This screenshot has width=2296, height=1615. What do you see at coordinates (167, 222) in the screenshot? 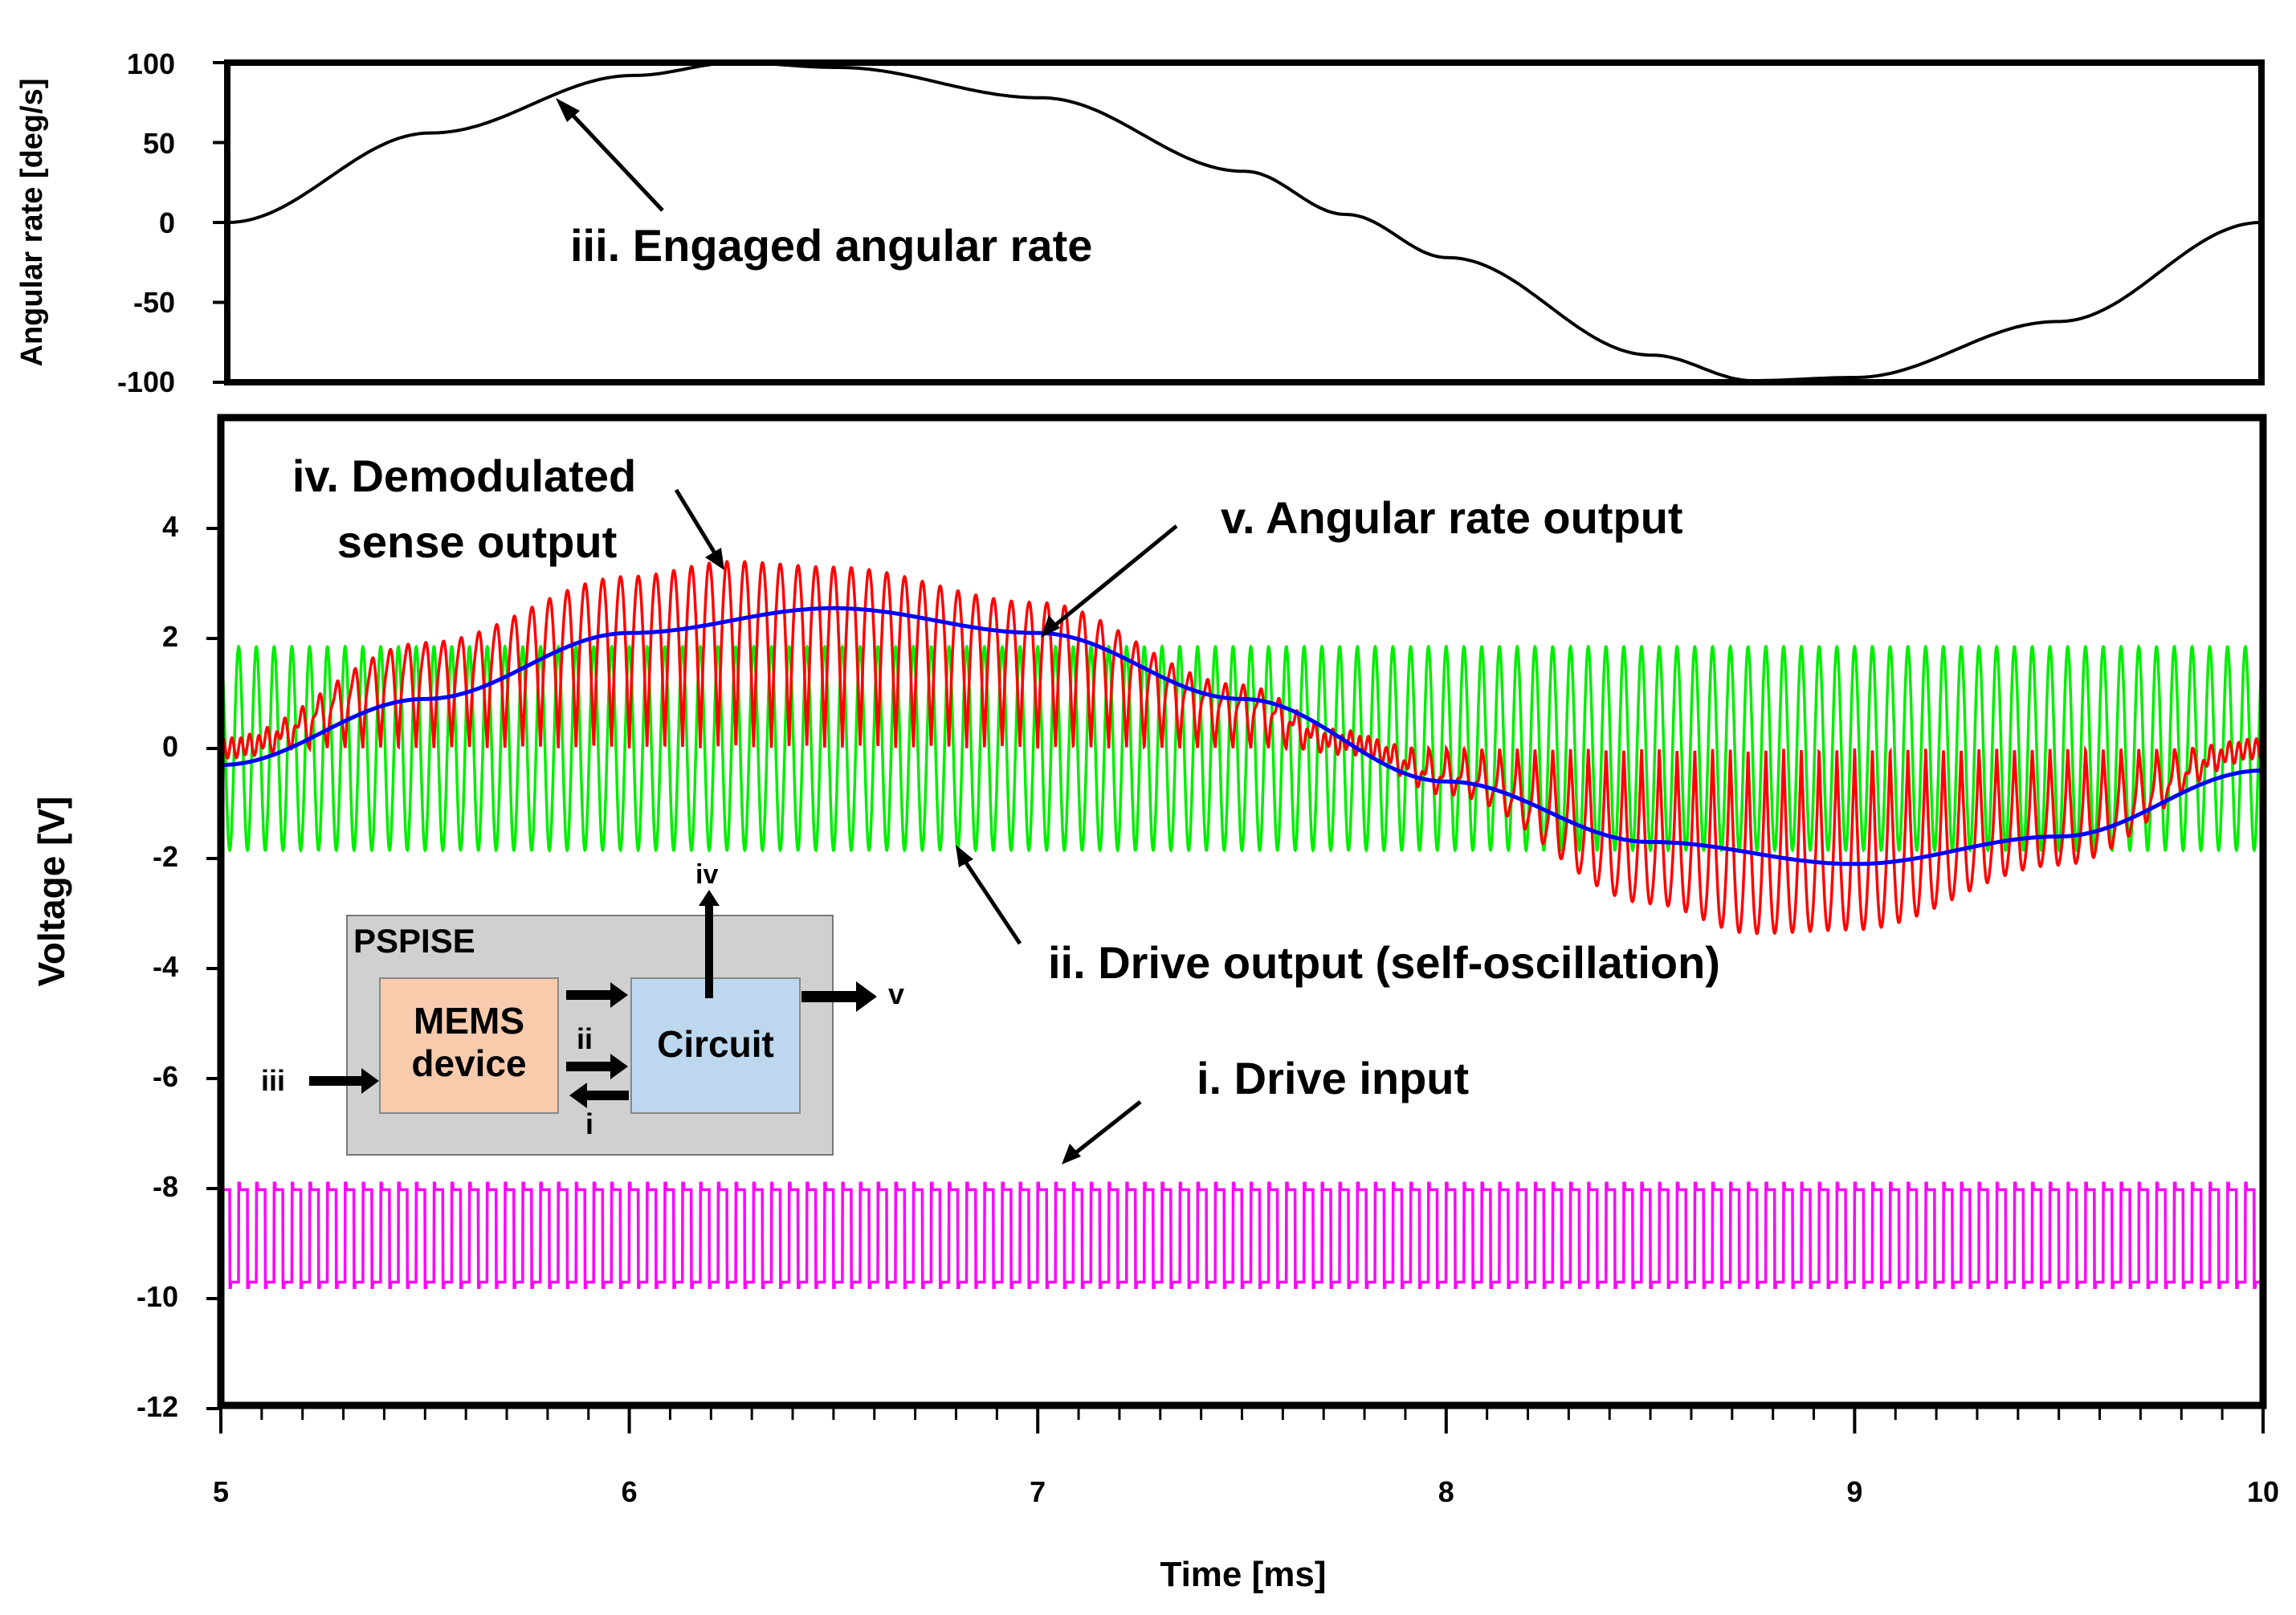
I see `top-ytick-label-0: 0` at bounding box center [167, 222].